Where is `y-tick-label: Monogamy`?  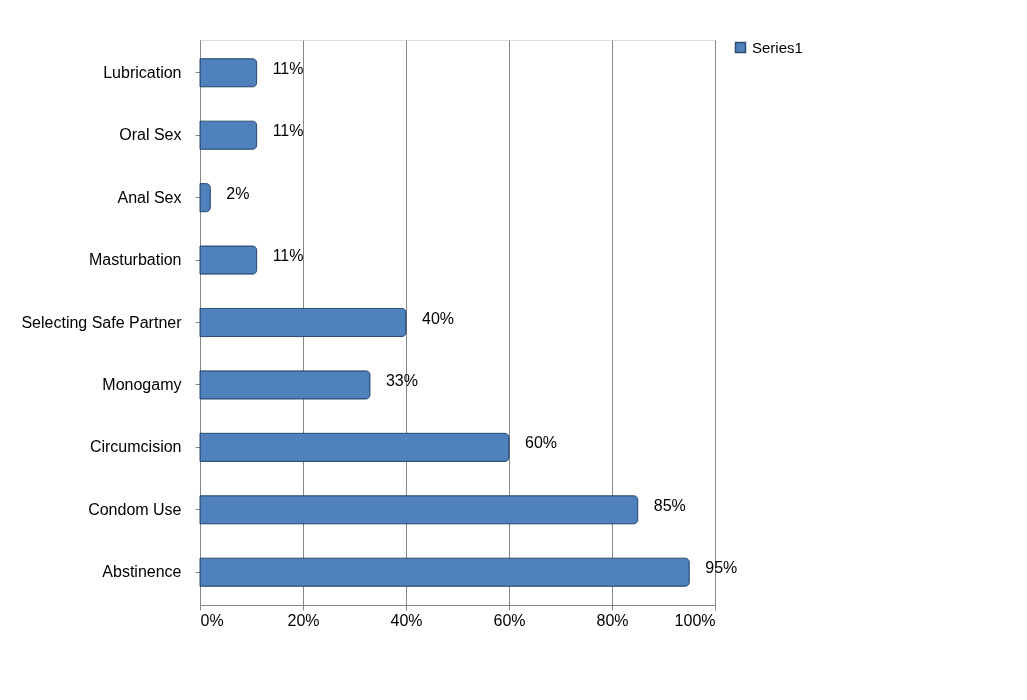
y-tick-label: Monogamy is located at coordinates (142, 384).